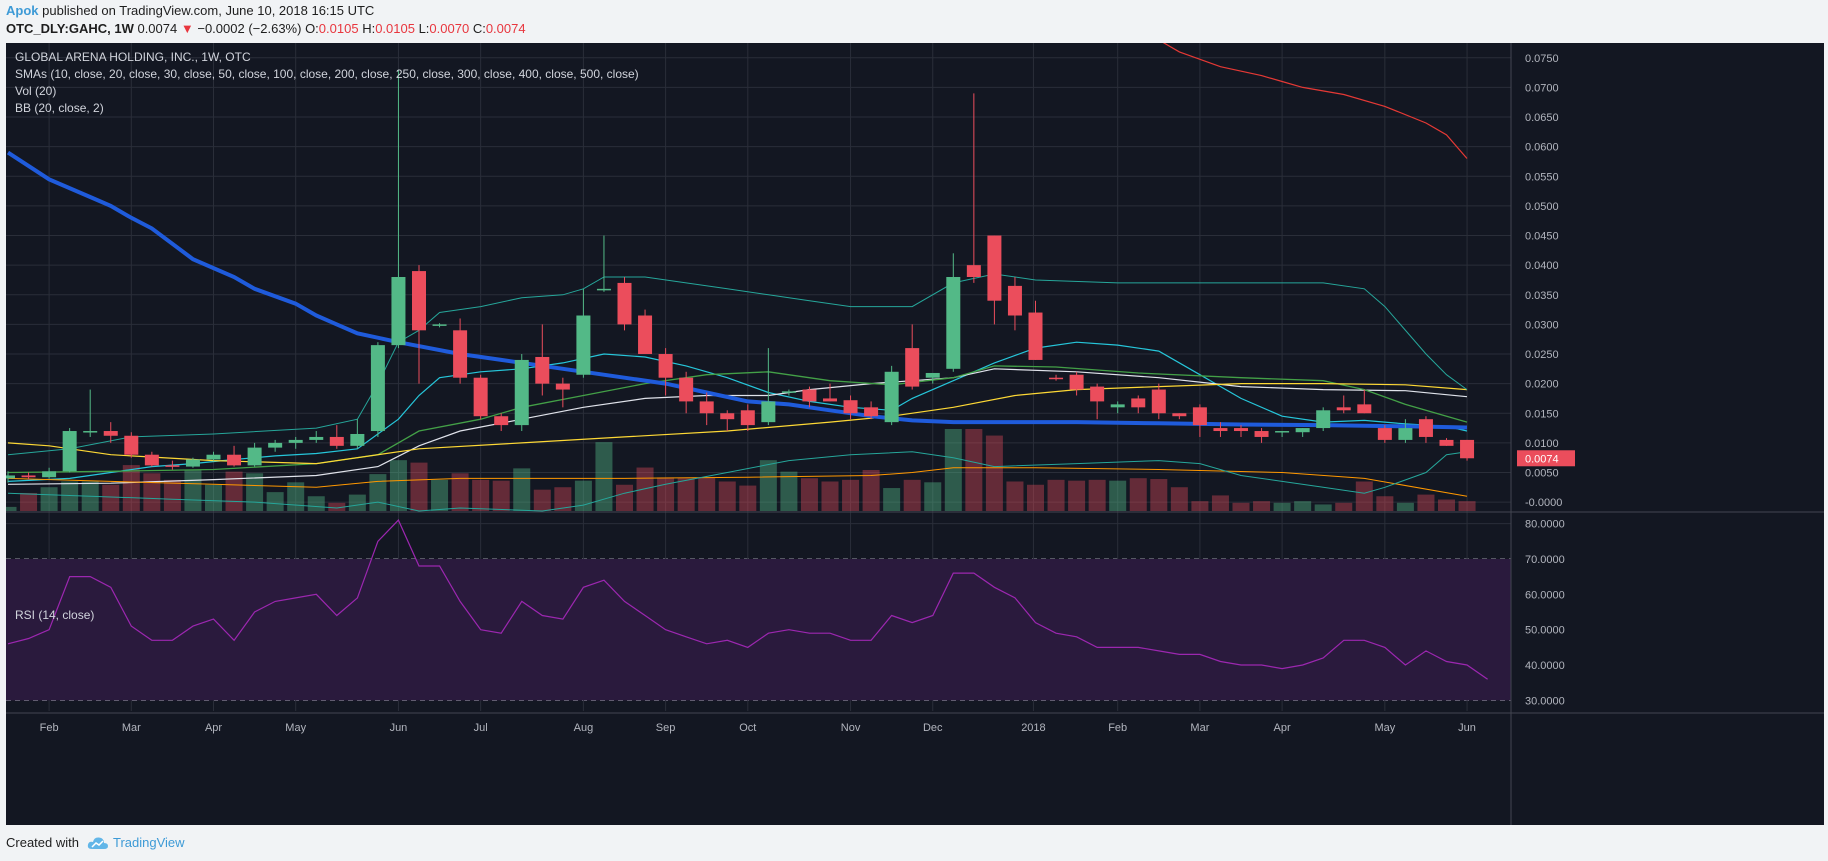  I want to click on price-tick-label: 0.0150, so click(1542, 414).